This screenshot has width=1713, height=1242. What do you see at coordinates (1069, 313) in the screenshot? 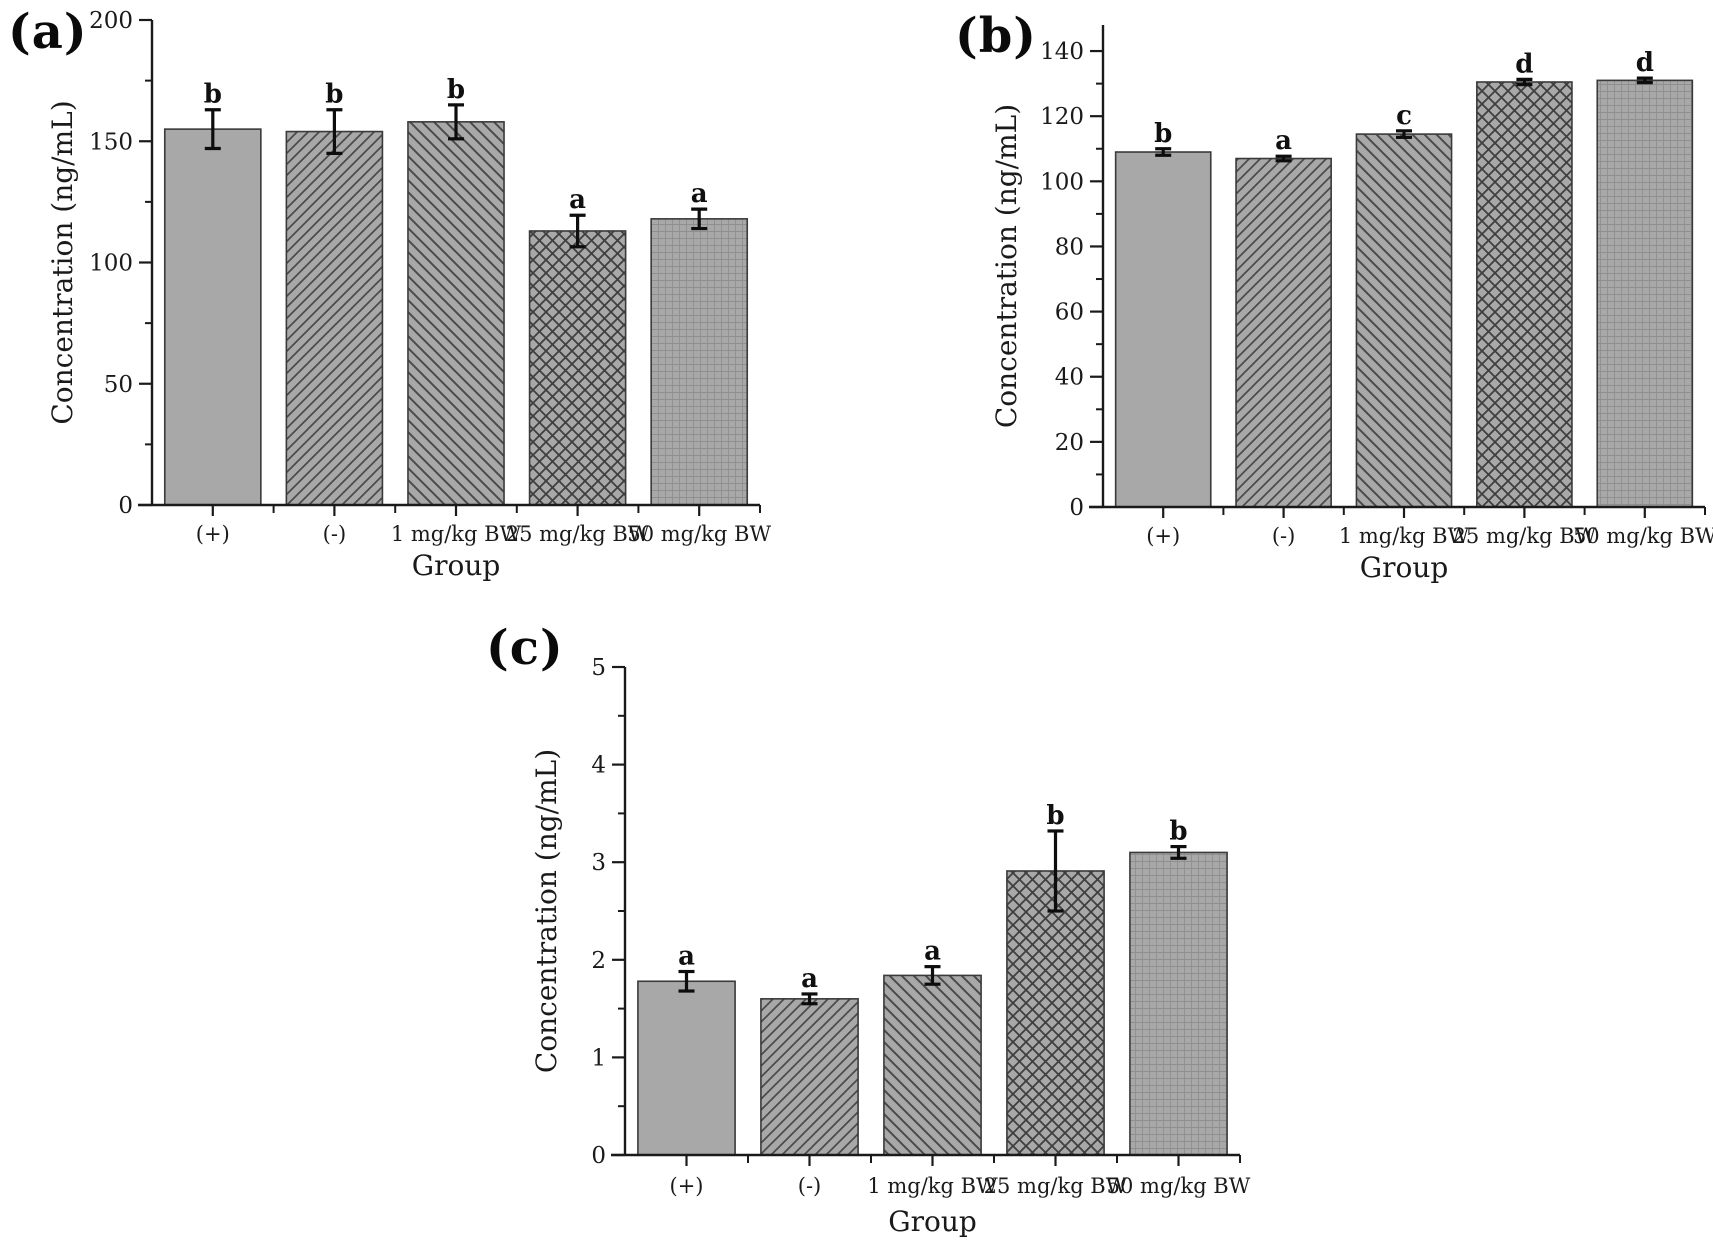
I see `y-tick-label: 60` at bounding box center [1069, 313].